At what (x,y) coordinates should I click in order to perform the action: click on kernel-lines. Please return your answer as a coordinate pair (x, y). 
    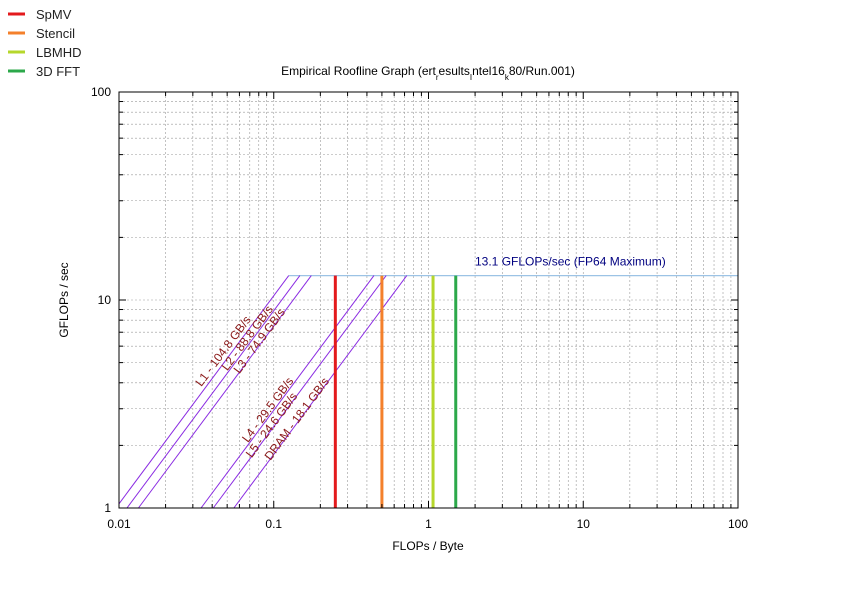
    Looking at the image, I should click on (395, 391).